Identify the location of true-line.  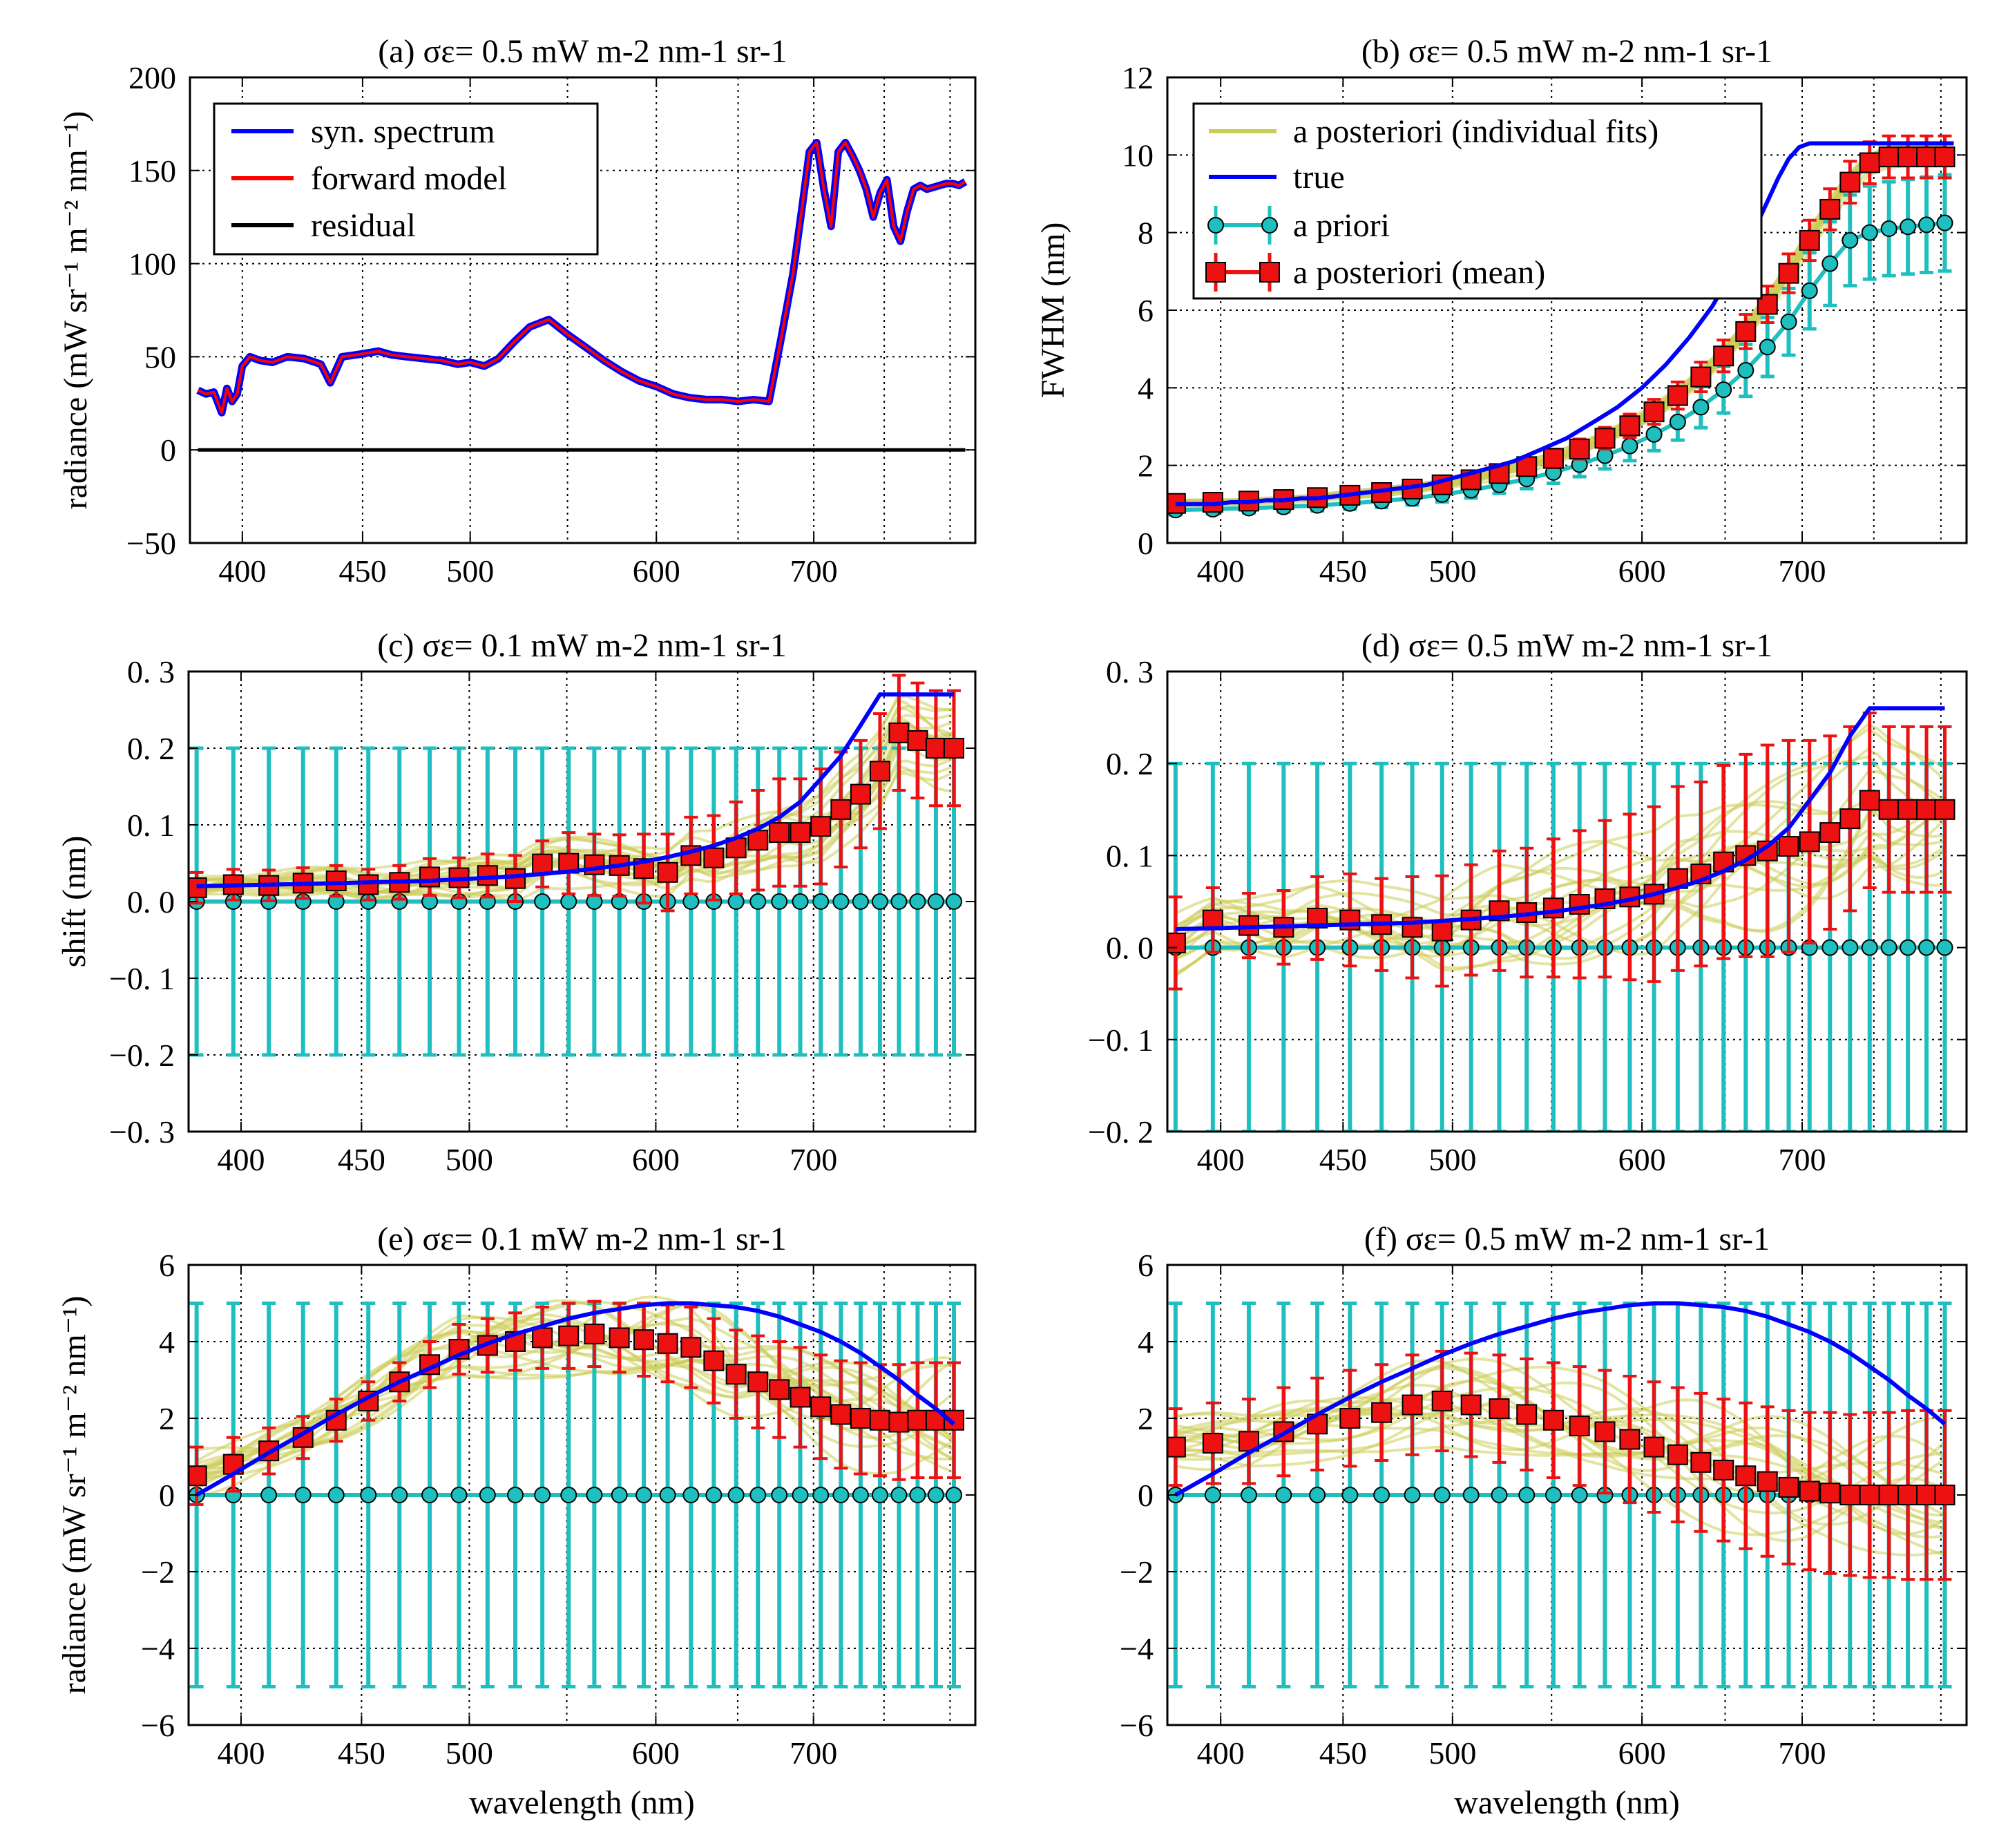
(1564, 323).